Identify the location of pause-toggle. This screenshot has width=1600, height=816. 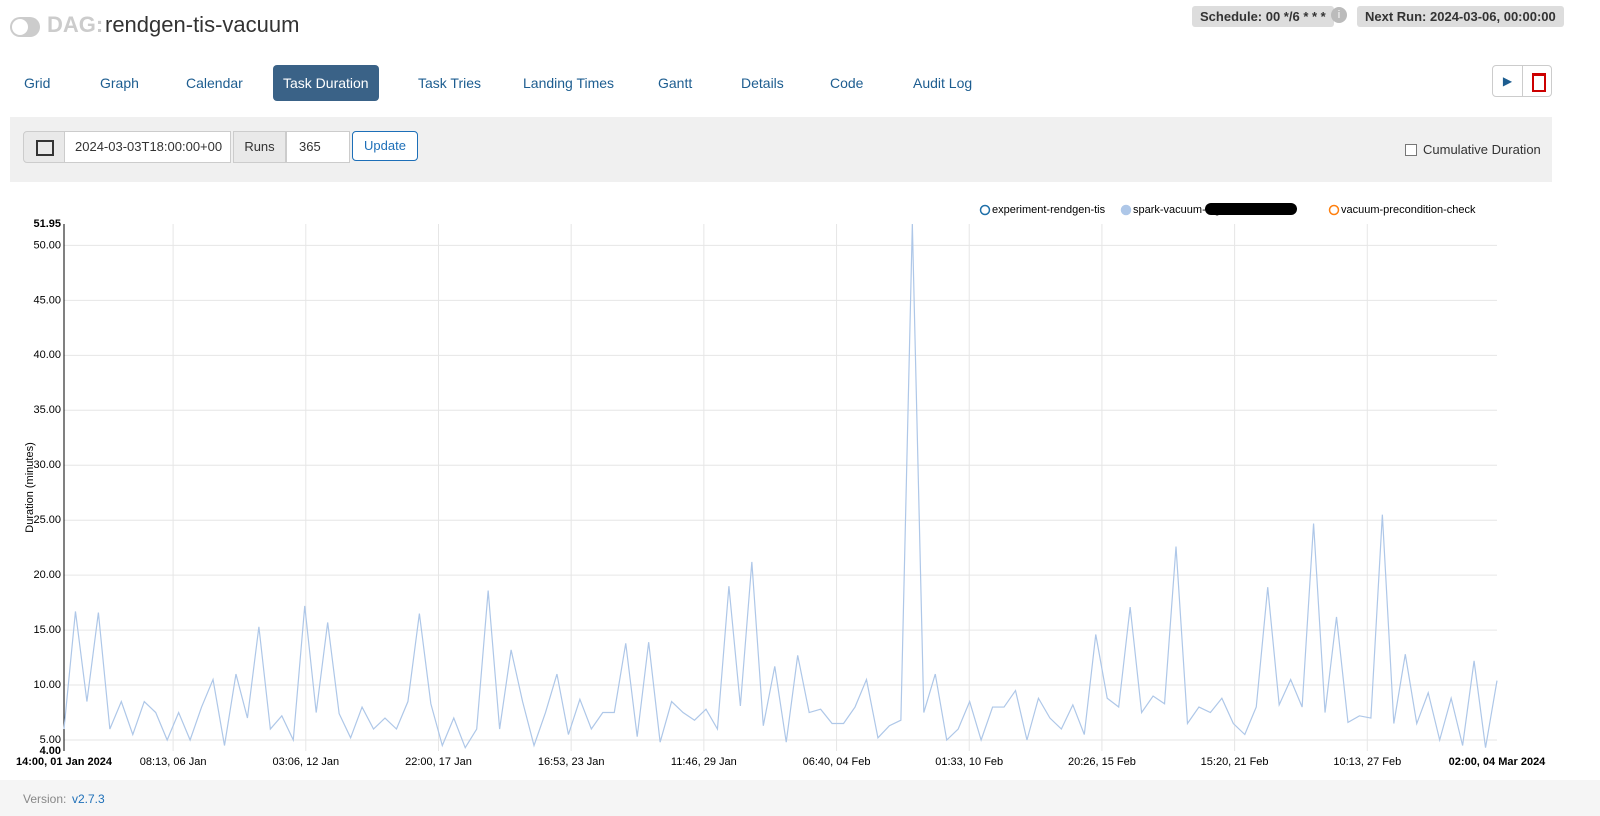
(25, 27).